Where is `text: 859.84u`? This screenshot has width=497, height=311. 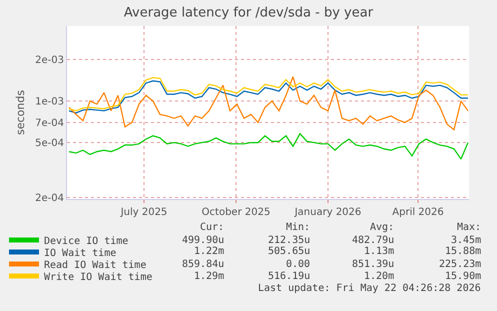 text: 859.84u is located at coordinates (203, 264).